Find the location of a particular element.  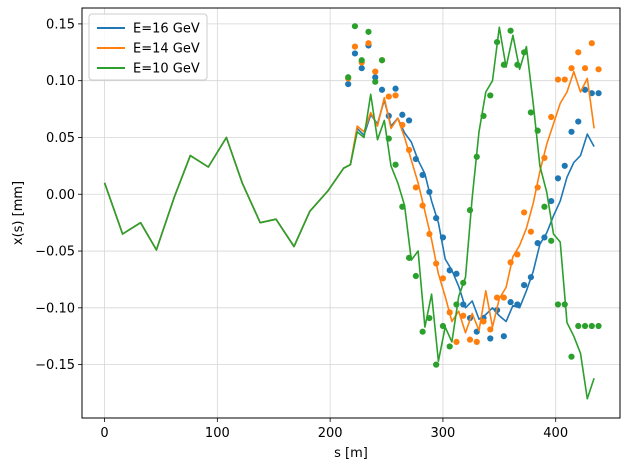

legend-box is located at coordinates (148, 47).